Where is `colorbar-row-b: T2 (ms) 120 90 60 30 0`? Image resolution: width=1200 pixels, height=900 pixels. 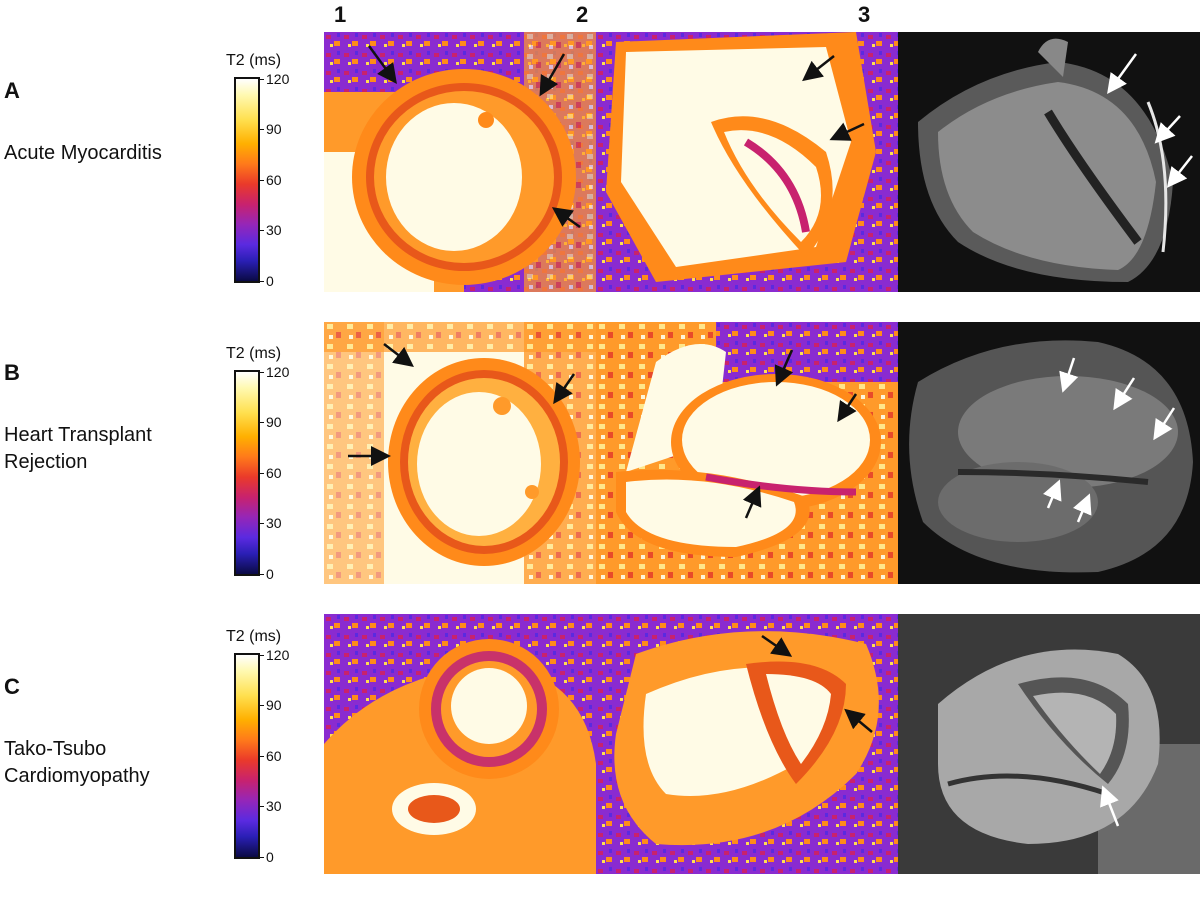 colorbar-row-b: T2 (ms) 120 90 60 30 0 is located at coordinates (266, 481).